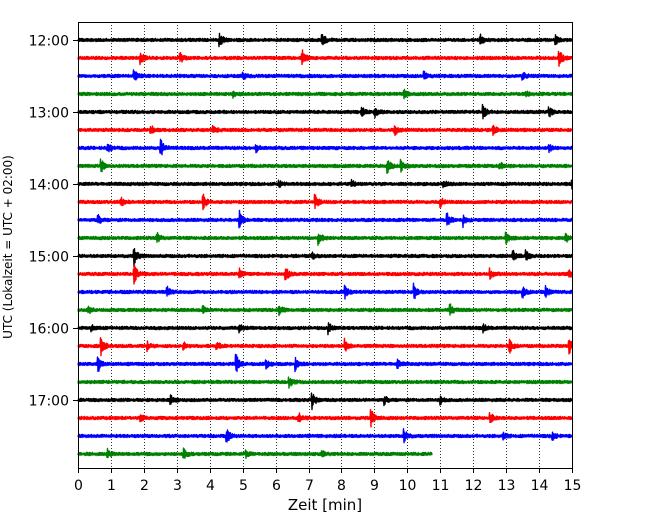 This screenshot has height=520, width=650. What do you see at coordinates (276, 486) in the screenshot?
I see `x-tick-label: 6` at bounding box center [276, 486].